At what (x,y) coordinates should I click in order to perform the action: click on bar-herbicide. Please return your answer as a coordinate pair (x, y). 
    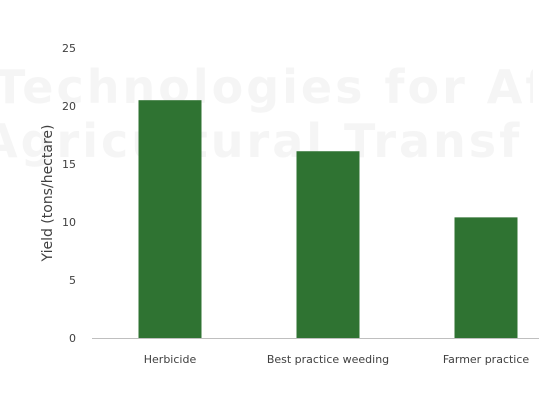
    Looking at the image, I should click on (170, 219).